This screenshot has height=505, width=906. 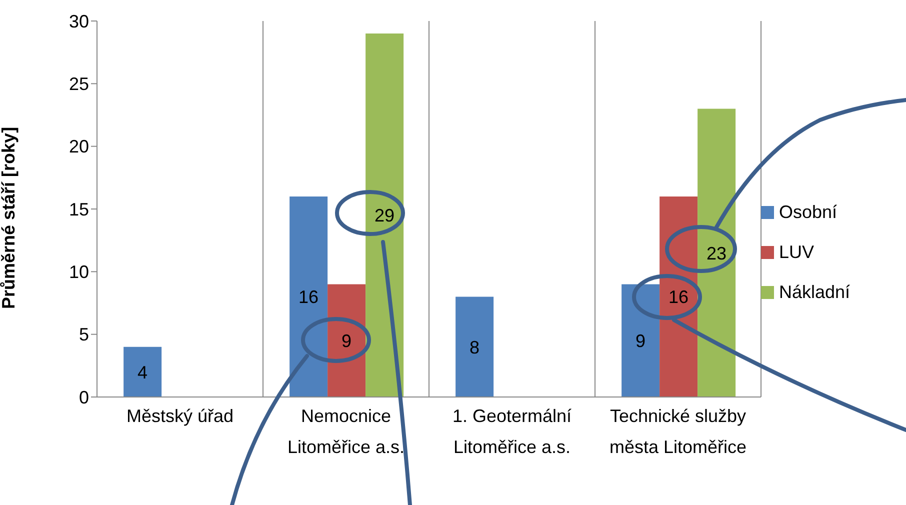 I want to click on y-tick-label: 0, so click(x=83, y=397).